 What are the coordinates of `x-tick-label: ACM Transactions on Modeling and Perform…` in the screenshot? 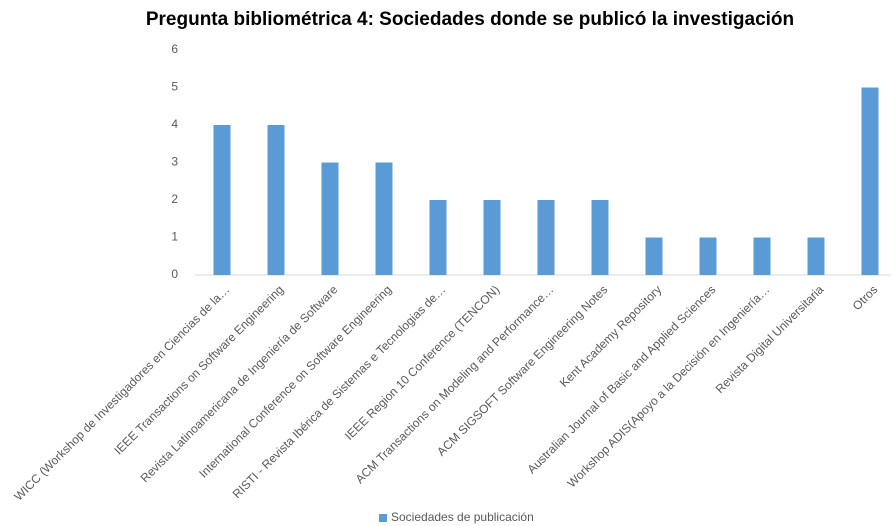 It's located at (455, 384).